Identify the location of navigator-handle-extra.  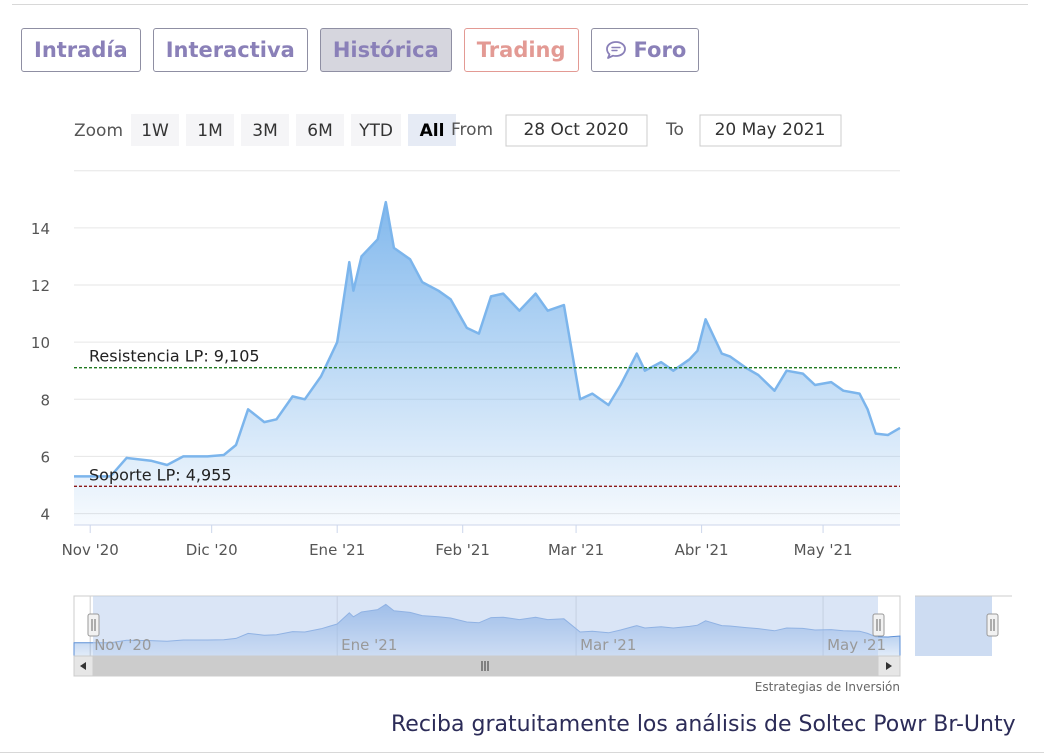
(992, 625).